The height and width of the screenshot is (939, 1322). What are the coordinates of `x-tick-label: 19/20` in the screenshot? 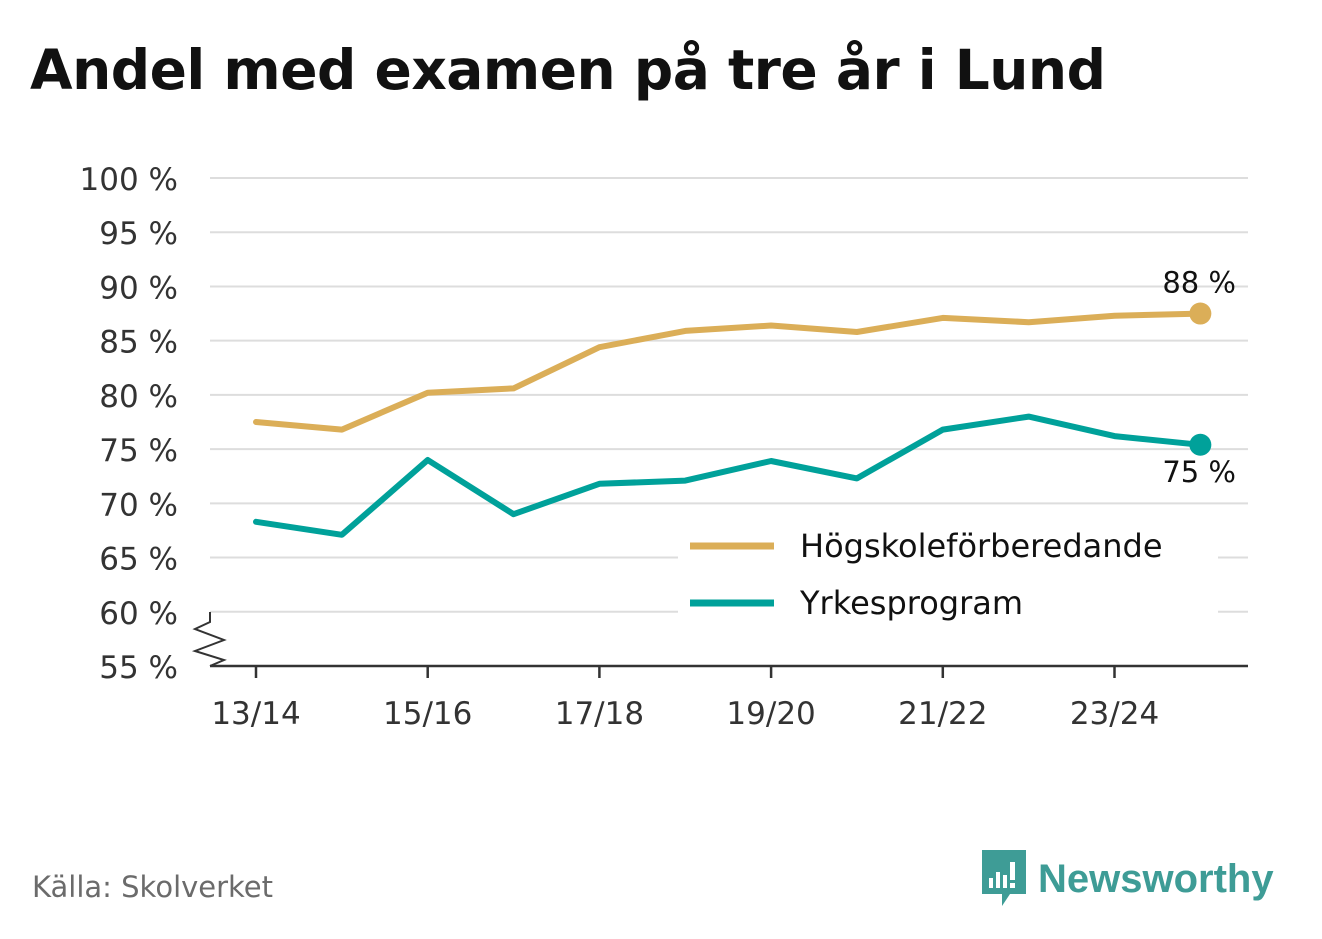 It's located at (770, 714).